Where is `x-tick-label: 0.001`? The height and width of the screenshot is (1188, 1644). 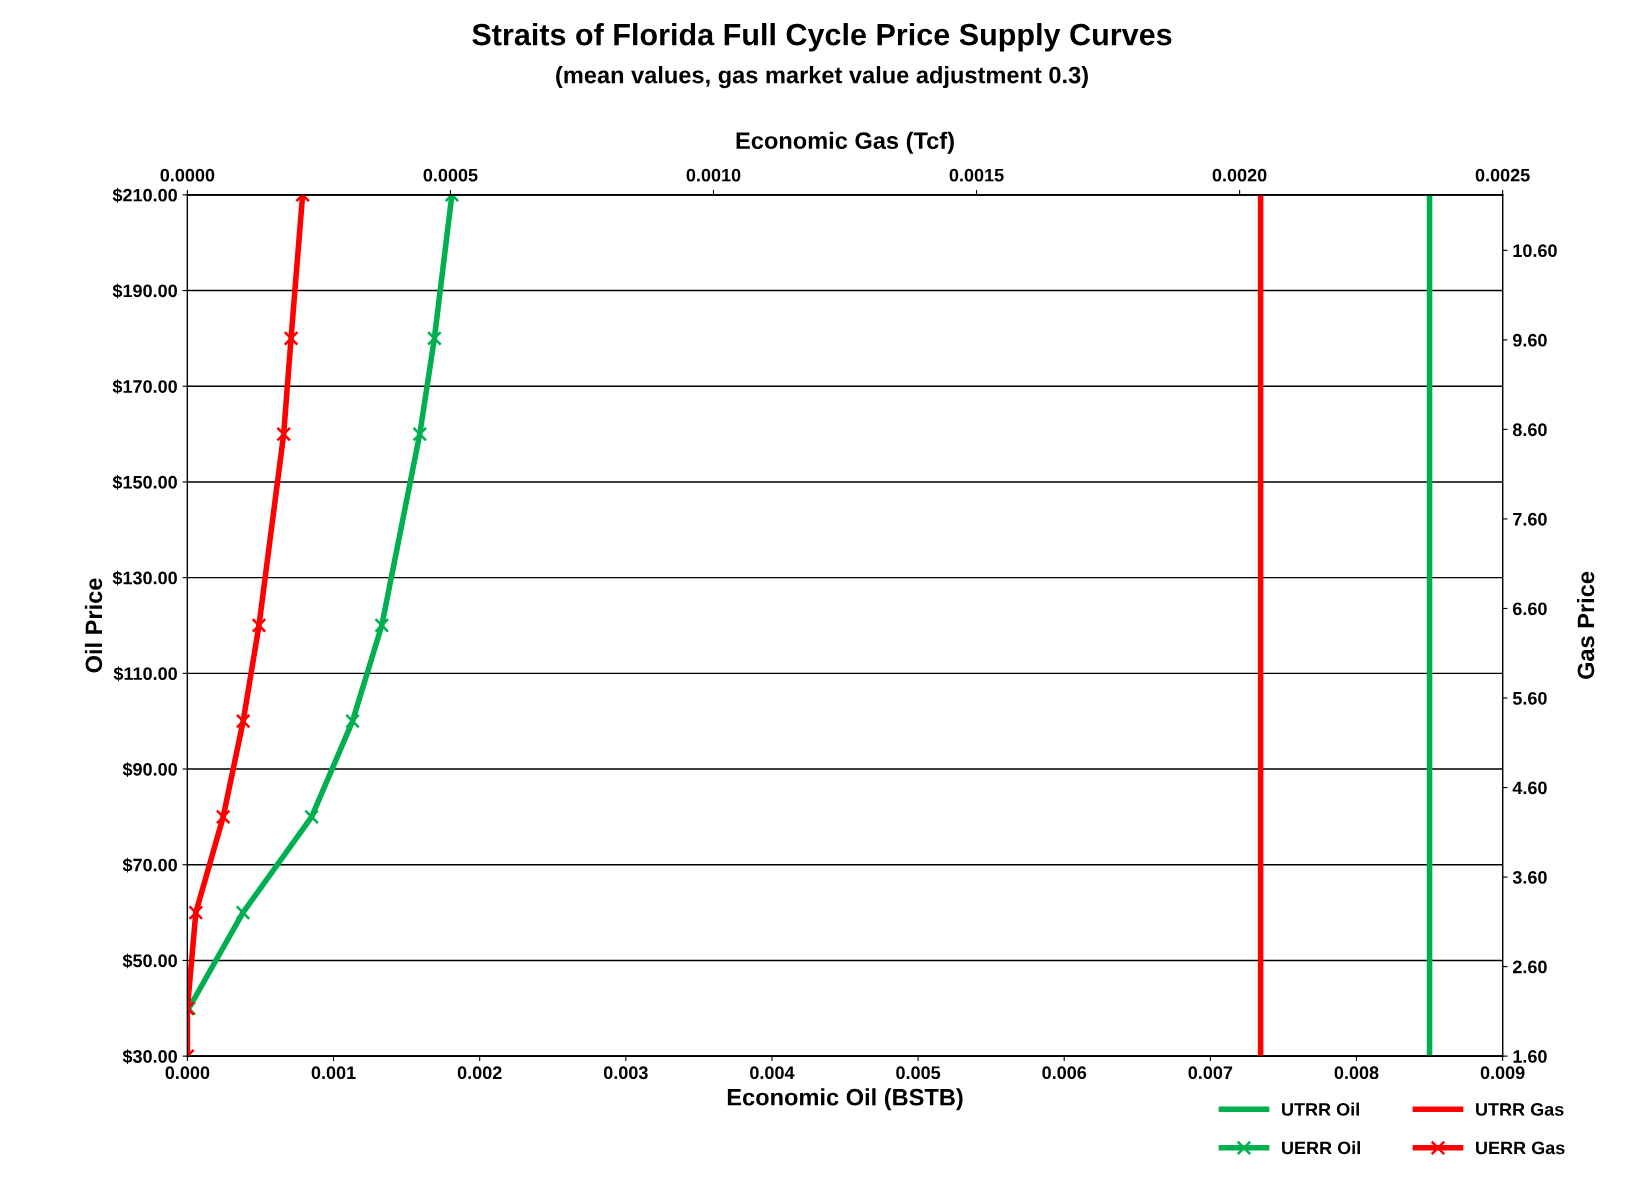 x-tick-label: 0.001 is located at coordinates (333, 1073).